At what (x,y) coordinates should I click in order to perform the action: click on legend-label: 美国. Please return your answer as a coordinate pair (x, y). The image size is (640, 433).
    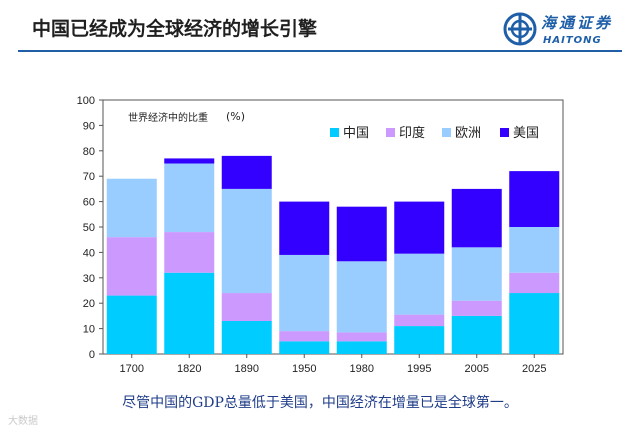
    Looking at the image, I should click on (526, 133).